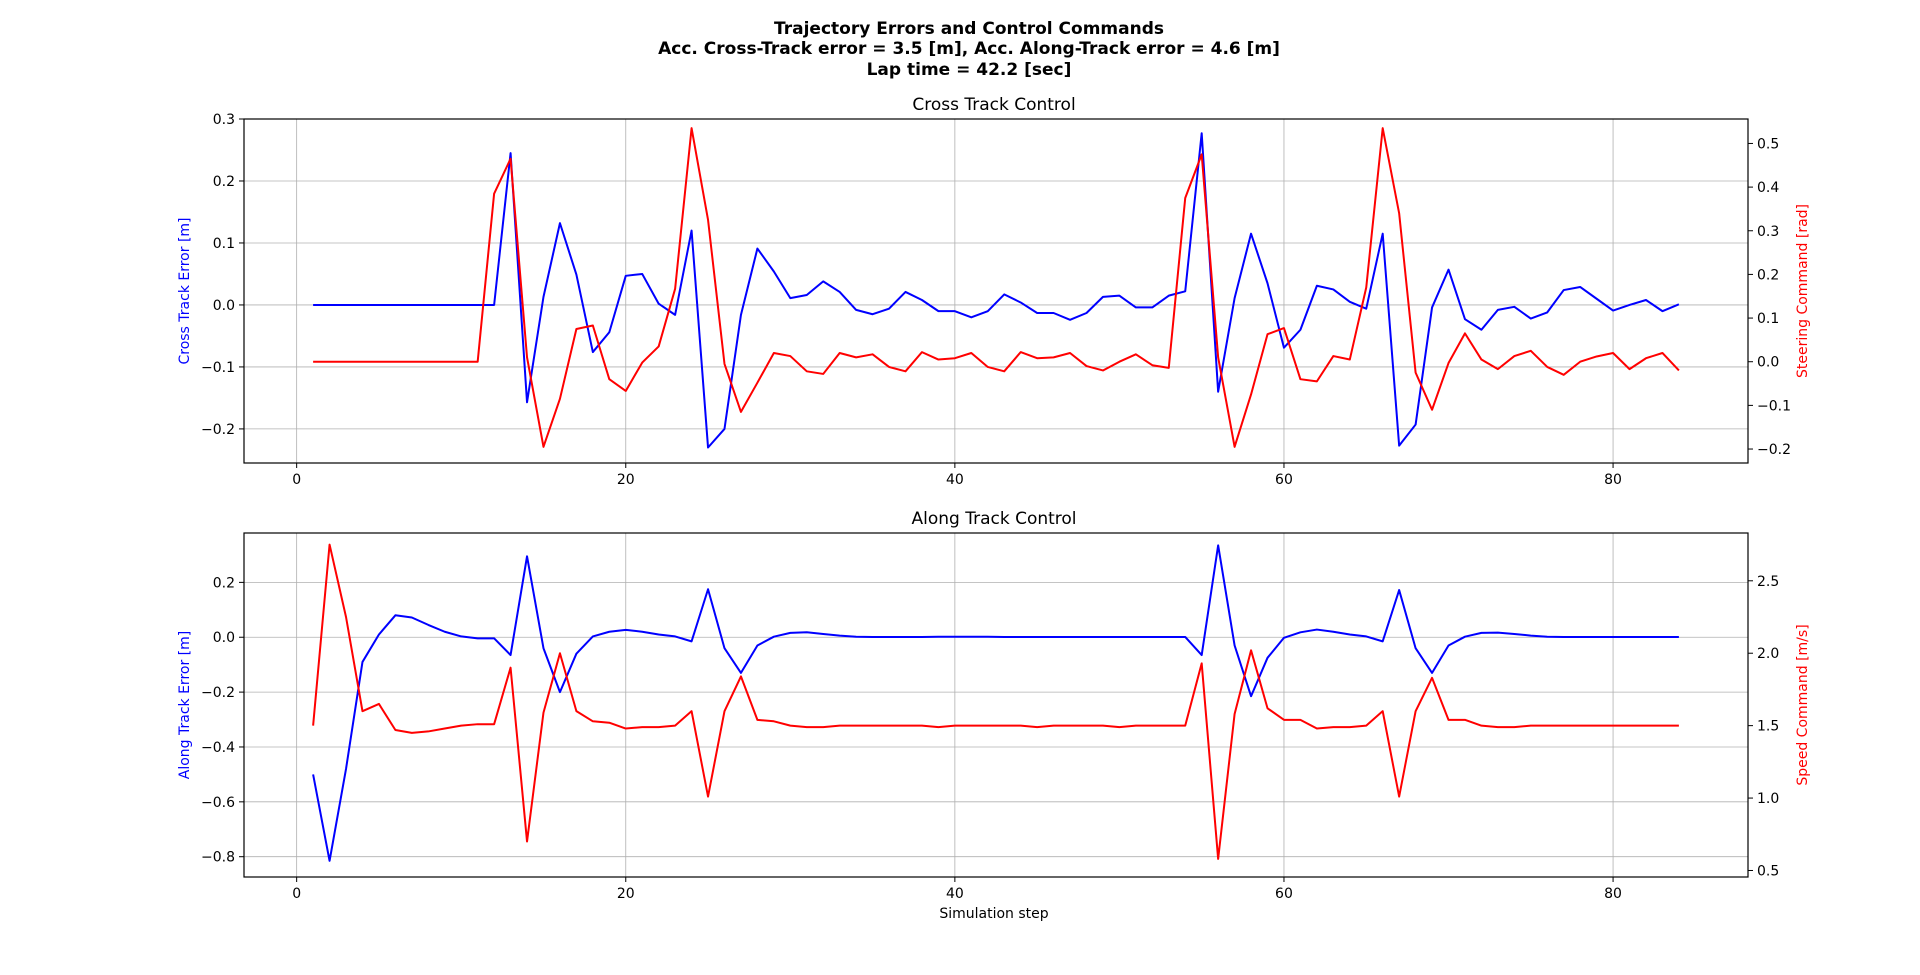 Image resolution: width=1920 pixels, height=975 pixels. Describe the element at coordinates (224, 120) in the screenshot. I see `cross-track-left-tick-label: 0.3` at that location.